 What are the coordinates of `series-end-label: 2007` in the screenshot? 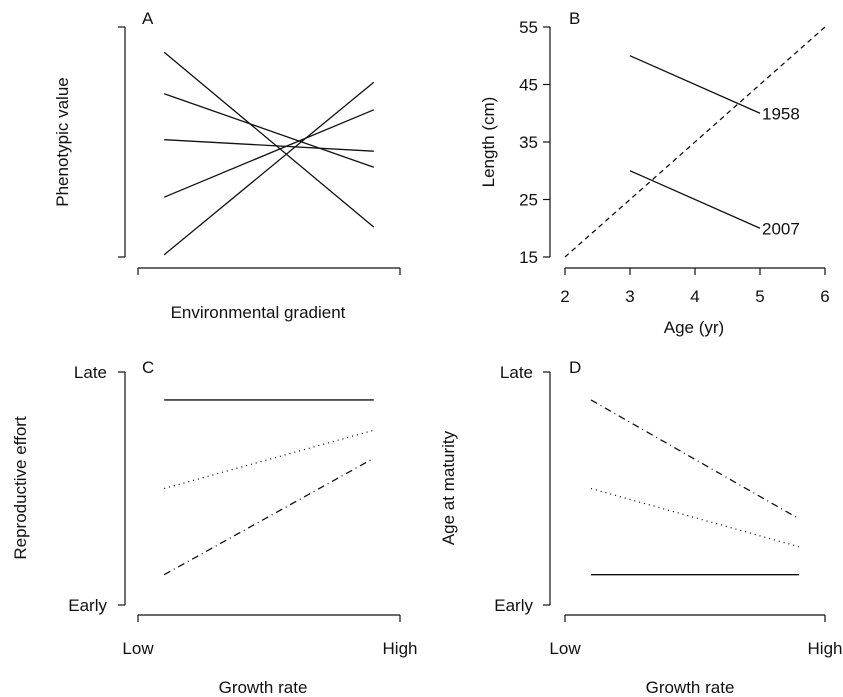 It's located at (781, 228).